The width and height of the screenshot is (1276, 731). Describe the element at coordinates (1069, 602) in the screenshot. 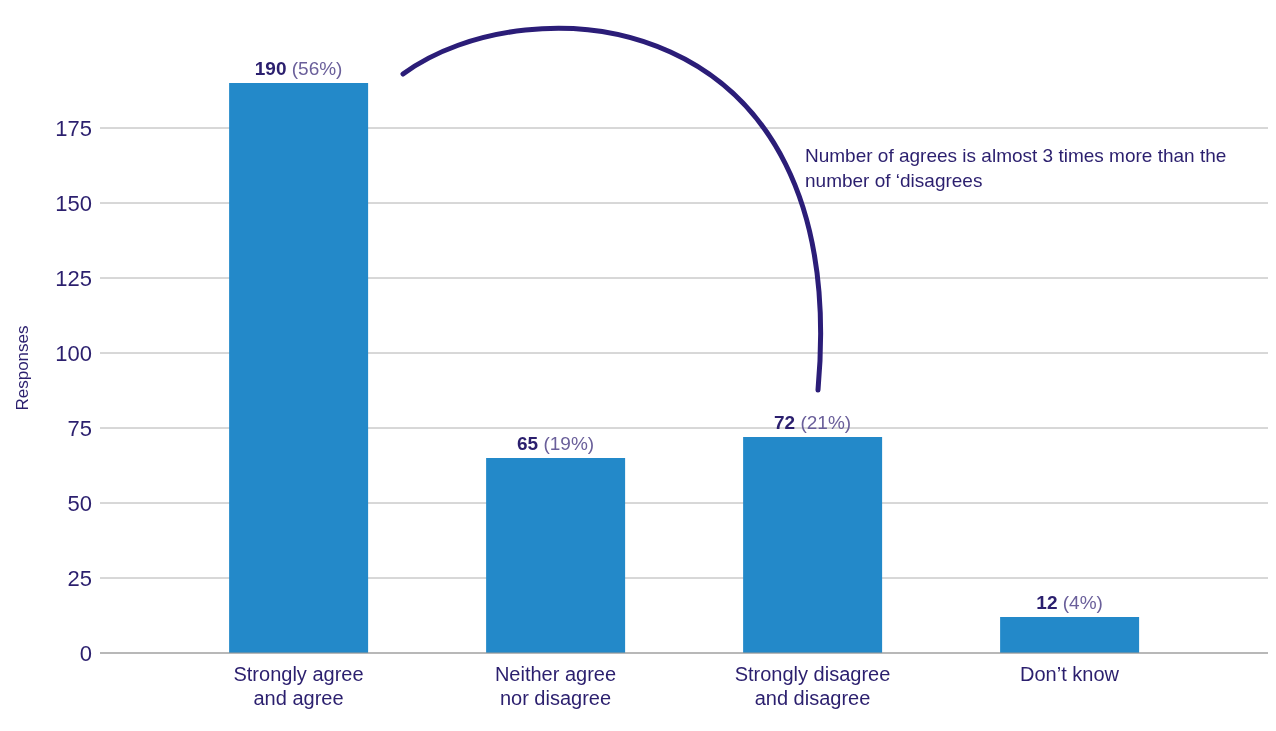

I see `data-label: 12 (4%)` at that location.